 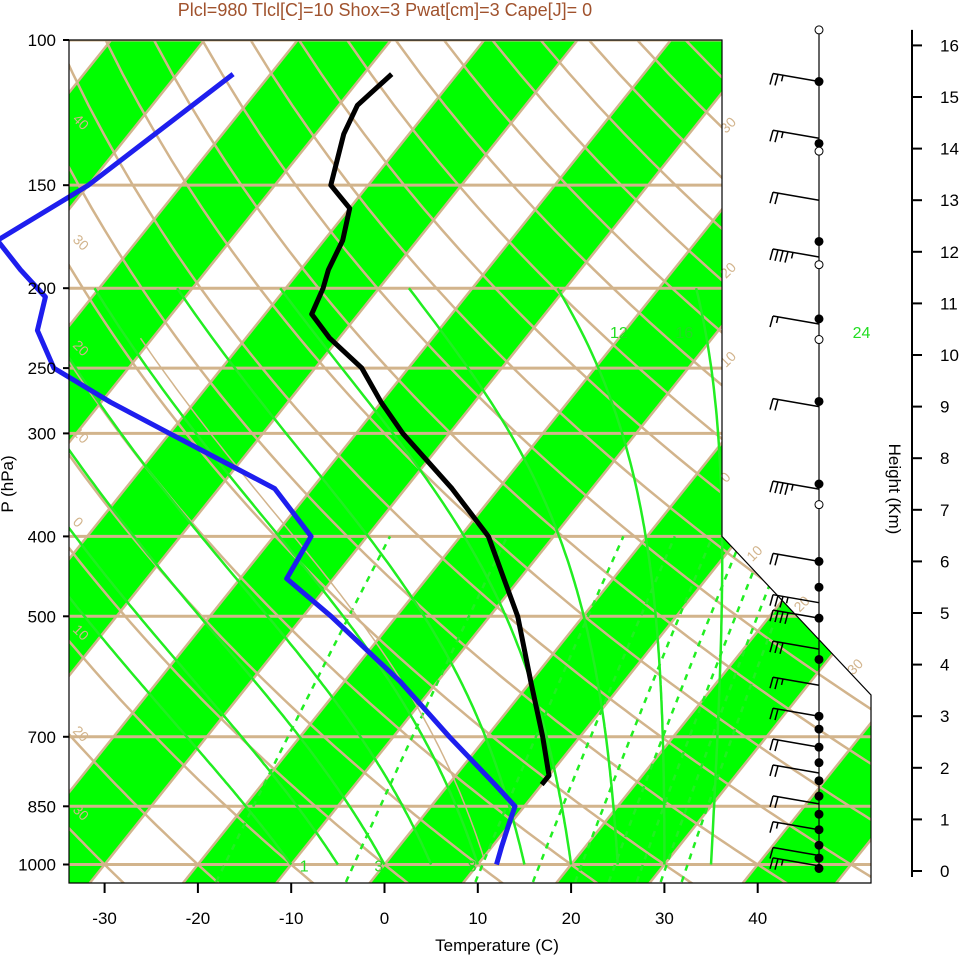 I want to click on height-tick-label: 14, so click(x=949, y=149).